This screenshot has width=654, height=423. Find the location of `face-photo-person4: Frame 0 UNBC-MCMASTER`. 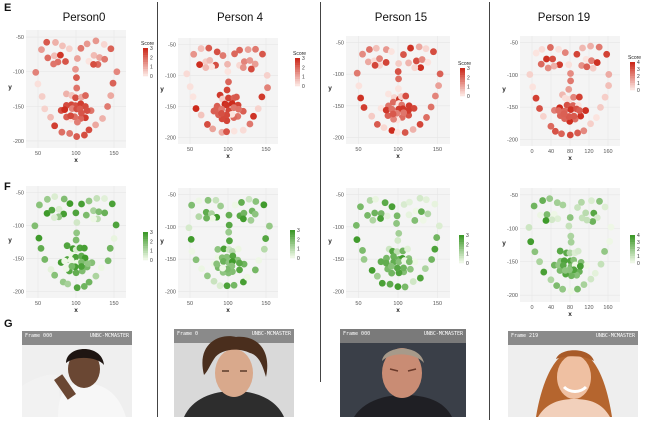

face-photo-person4: Frame 0 UNBC-MCMASTER is located at coordinates (234, 373).